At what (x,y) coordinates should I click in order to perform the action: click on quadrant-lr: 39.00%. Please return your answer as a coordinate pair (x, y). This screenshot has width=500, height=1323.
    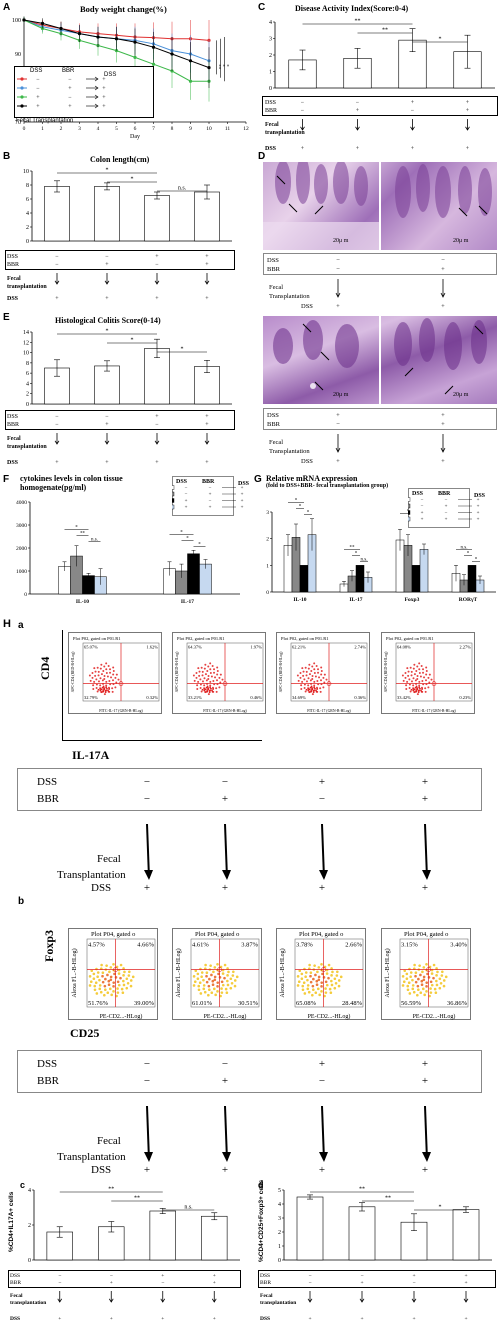
    Looking at the image, I should click on (144, 1003).